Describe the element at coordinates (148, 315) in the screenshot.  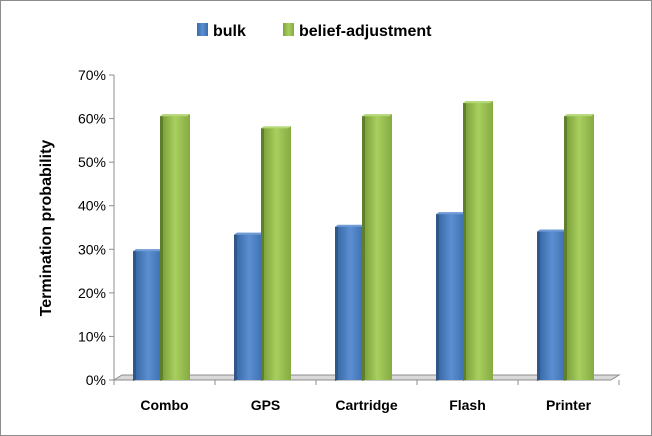
I see `bar-bulk-combo` at that location.